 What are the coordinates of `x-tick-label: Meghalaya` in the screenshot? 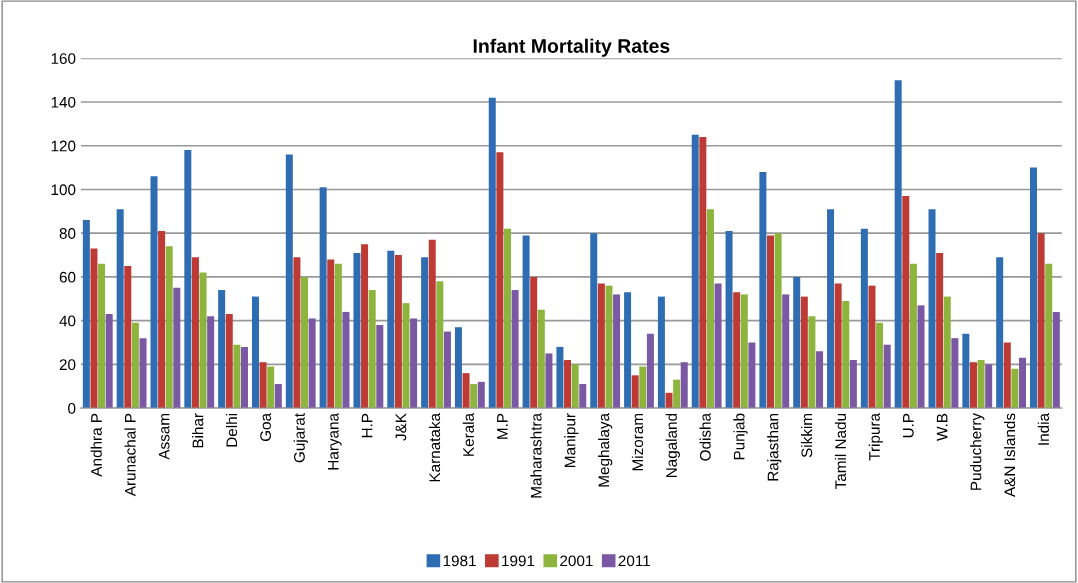 It's located at (605, 449).